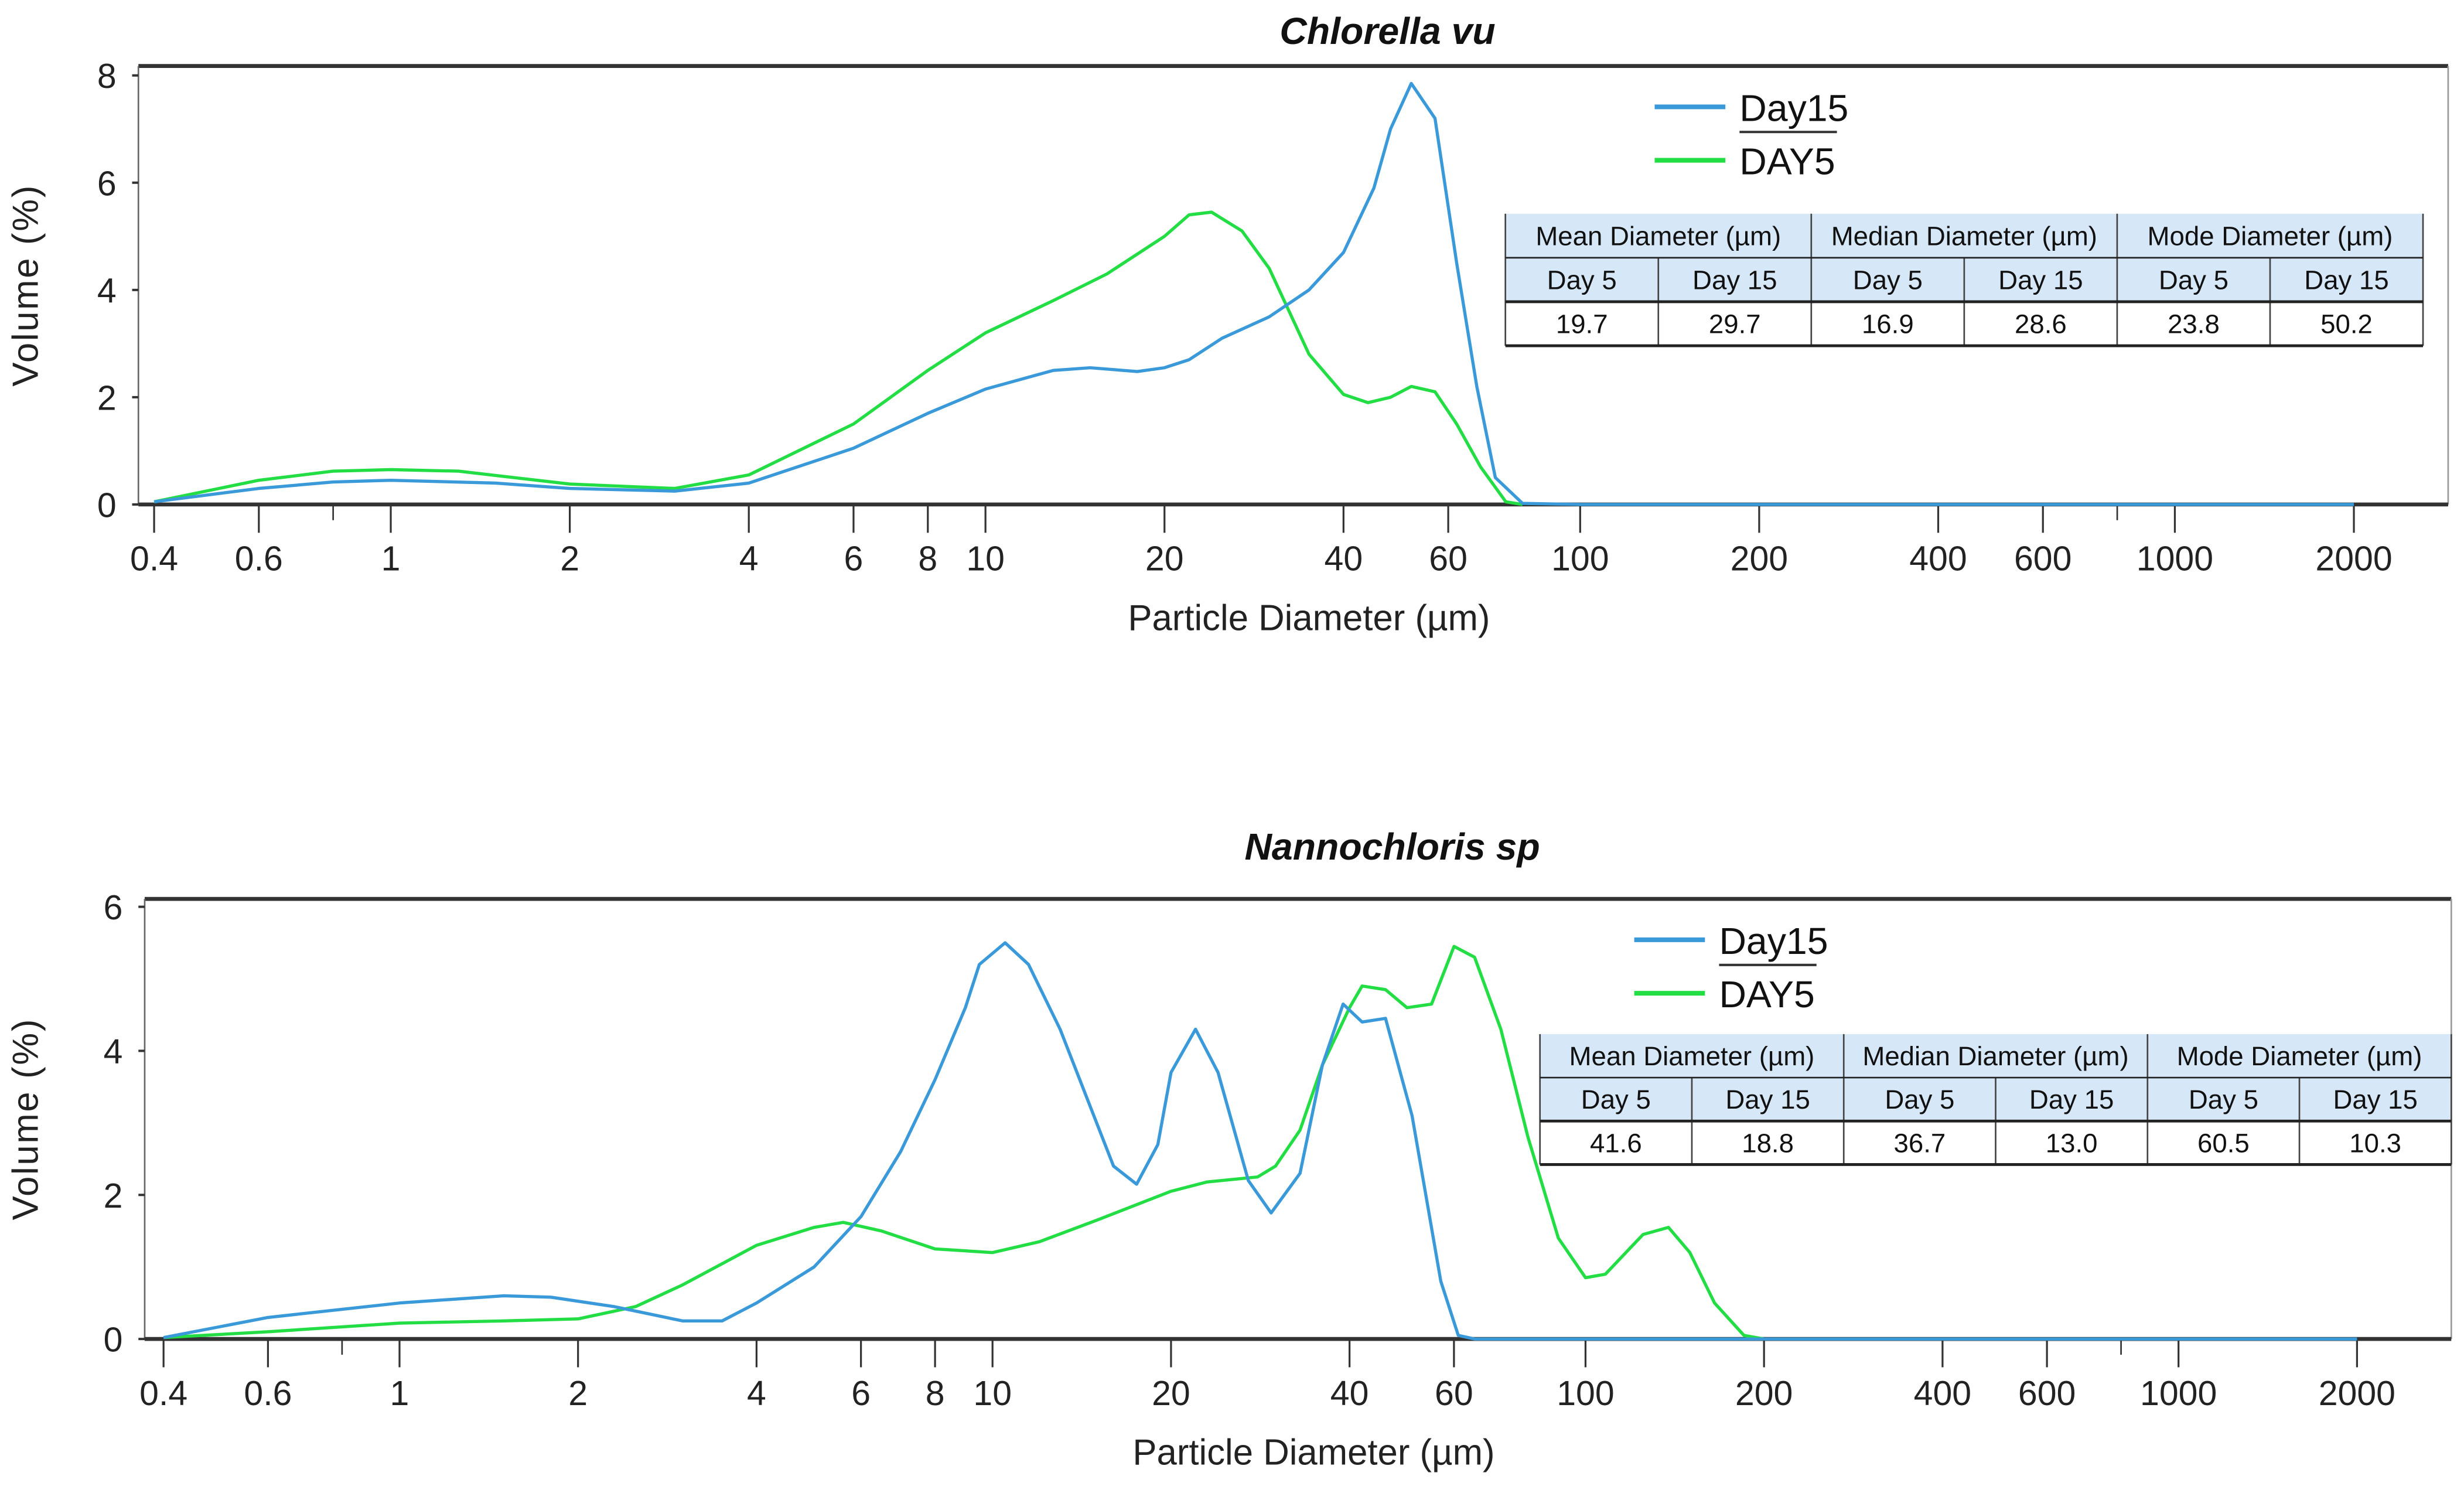 The image size is (2464, 1493). What do you see at coordinates (1735, 324) in the screenshot?
I see `table-value: 29.7` at bounding box center [1735, 324].